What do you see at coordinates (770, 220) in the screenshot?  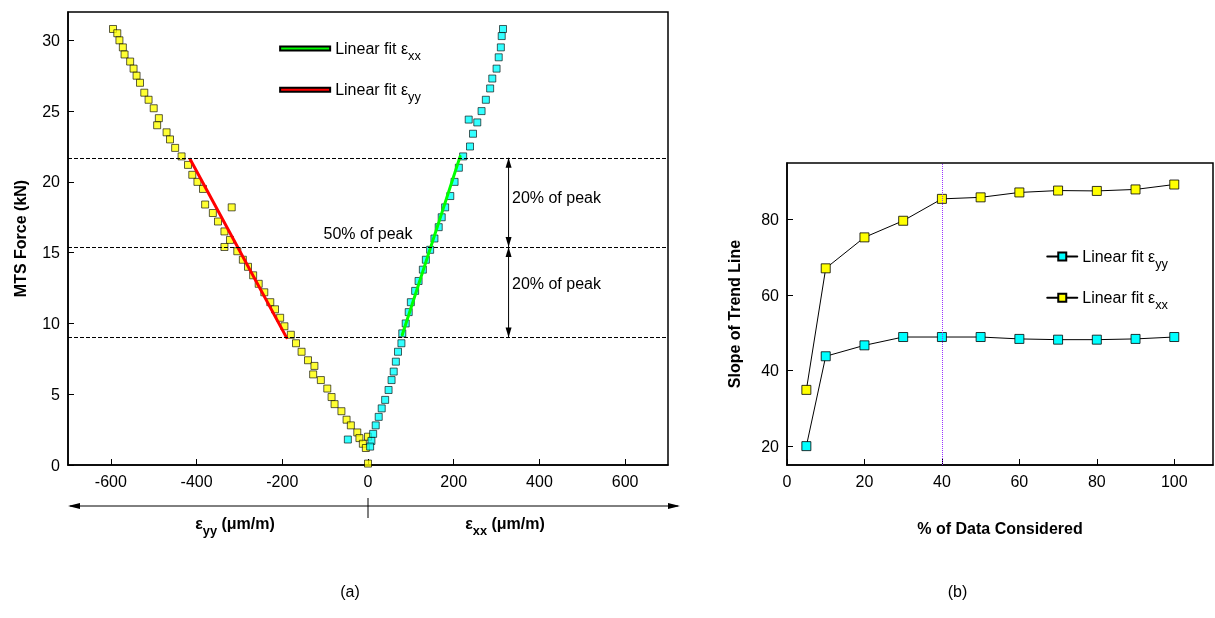 I see `y-tick-label: 80` at bounding box center [770, 220].